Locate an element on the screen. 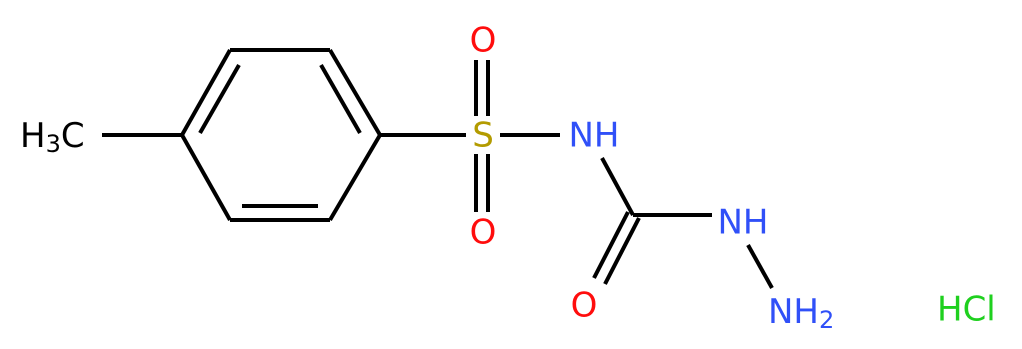  sulfur-label: S is located at coordinates (483, 136).